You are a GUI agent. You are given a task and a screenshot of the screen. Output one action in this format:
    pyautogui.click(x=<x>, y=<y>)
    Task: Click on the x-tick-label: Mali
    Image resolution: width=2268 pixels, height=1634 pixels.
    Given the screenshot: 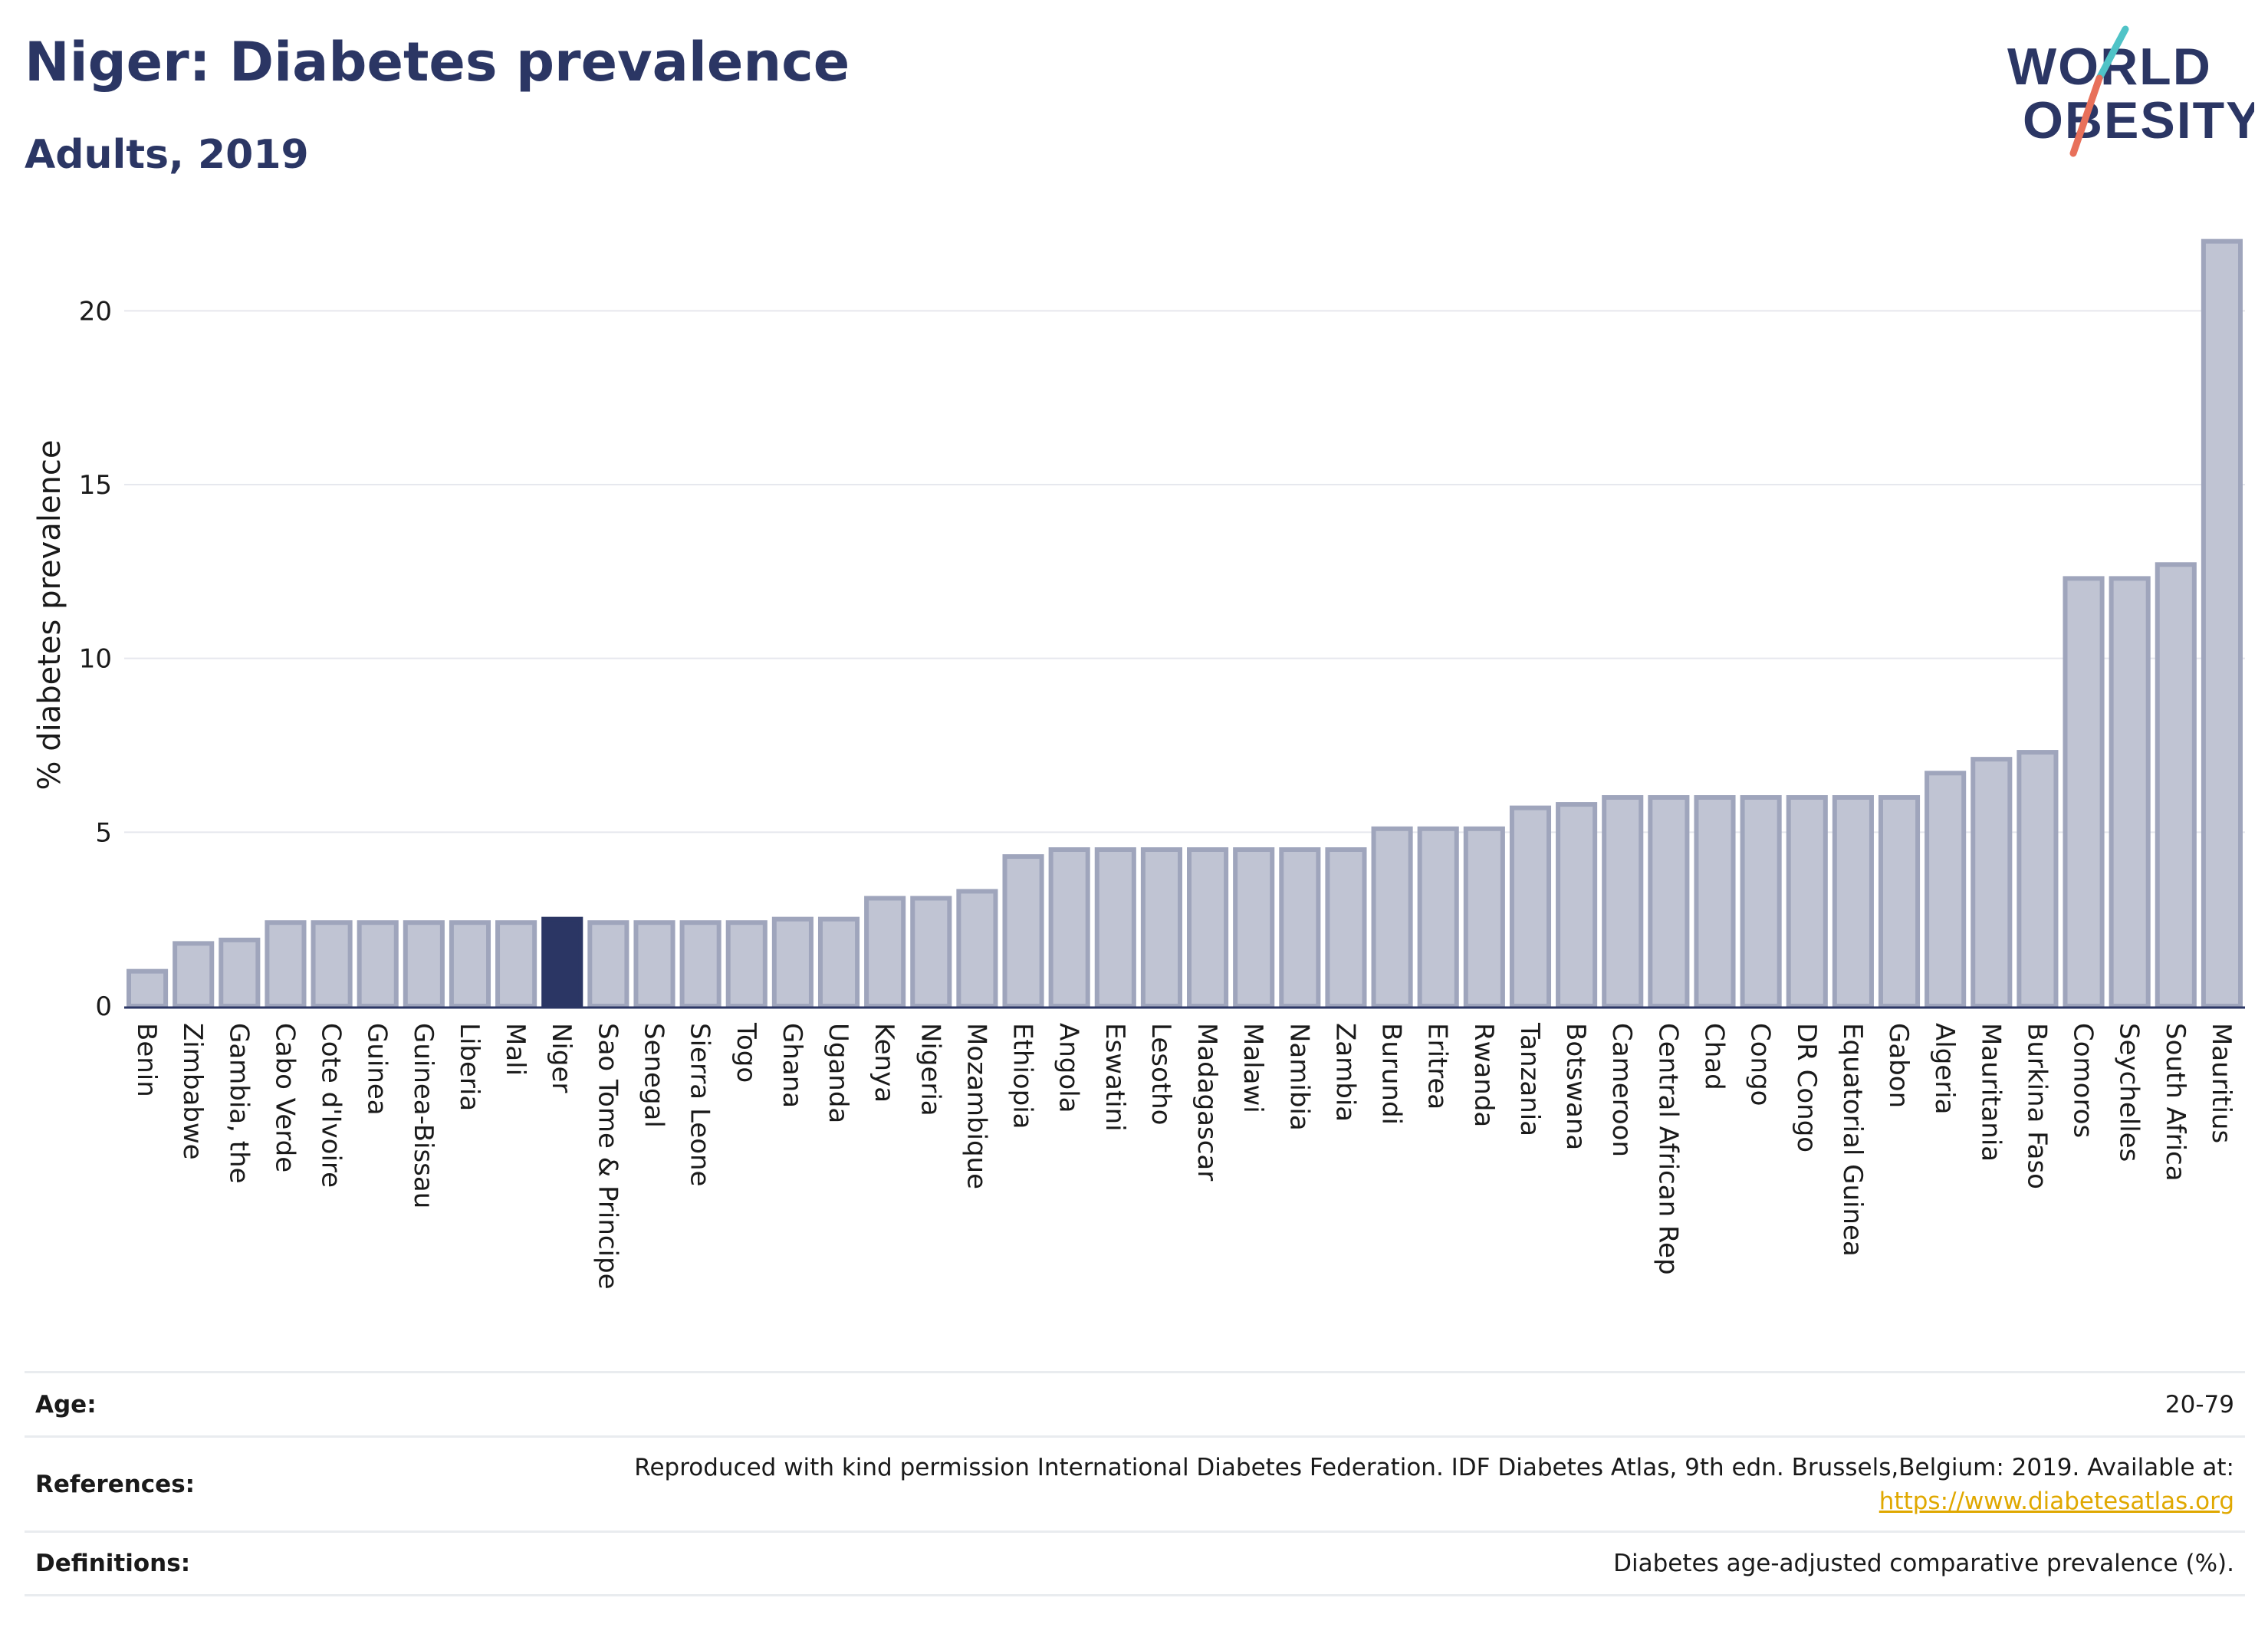 What is the action you would take?
    pyautogui.click(x=515, y=1049)
    